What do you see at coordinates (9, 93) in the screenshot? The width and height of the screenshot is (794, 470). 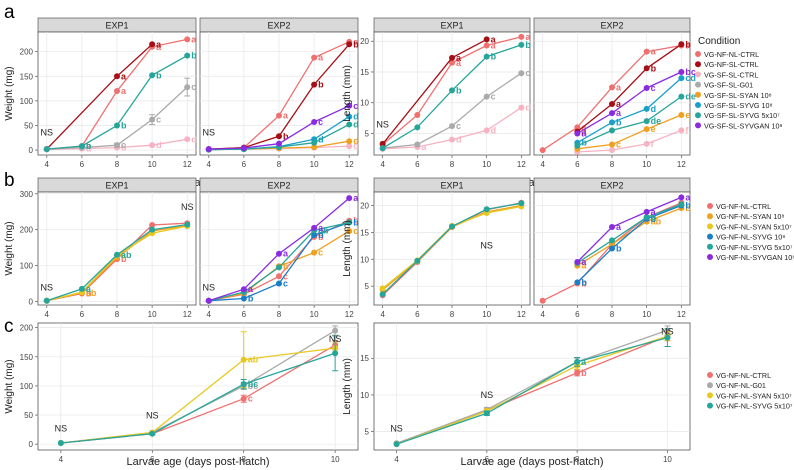 I see `y-axis-label: Weight (mg)` at bounding box center [9, 93].